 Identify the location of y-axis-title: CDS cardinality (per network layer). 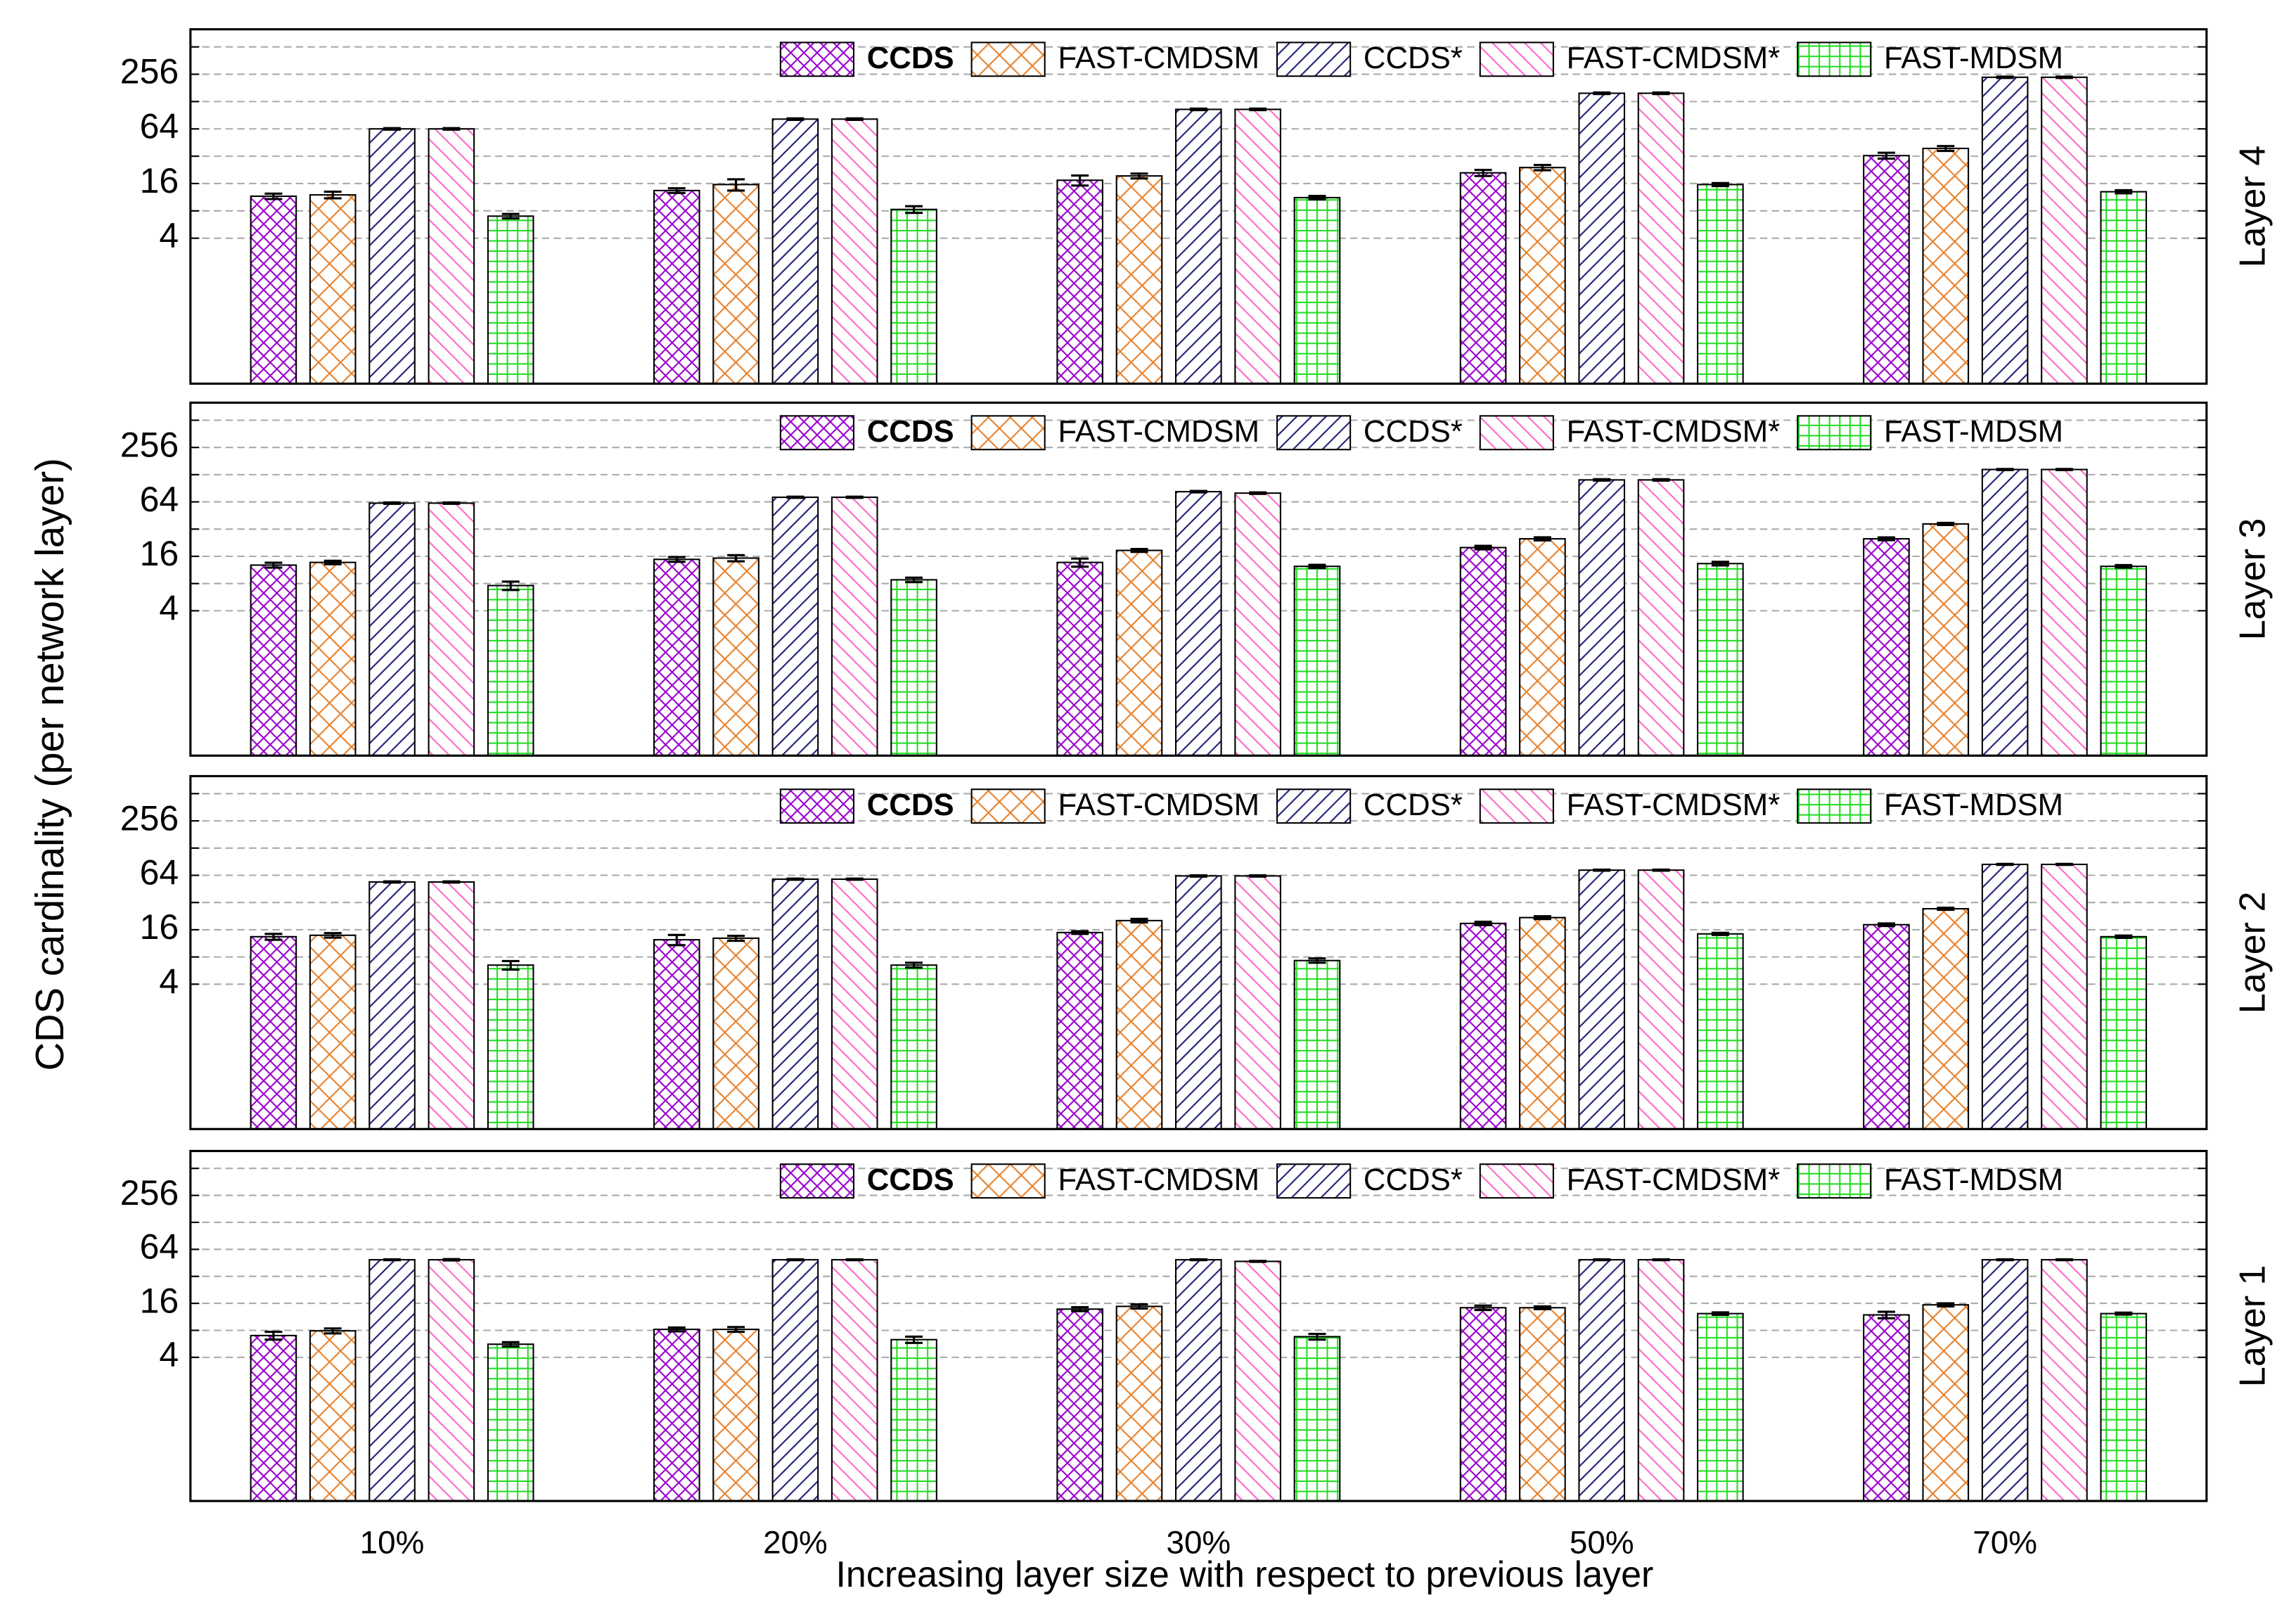
(49, 764).